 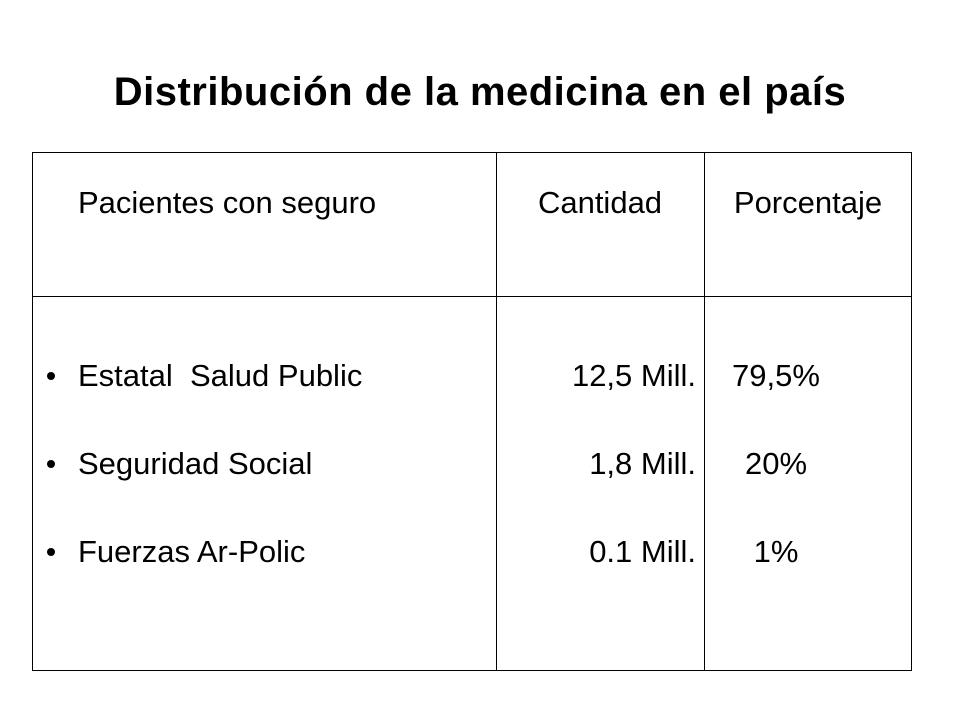 What do you see at coordinates (227, 202) in the screenshot?
I see `header-patients: Pacientes con seguro` at bounding box center [227, 202].